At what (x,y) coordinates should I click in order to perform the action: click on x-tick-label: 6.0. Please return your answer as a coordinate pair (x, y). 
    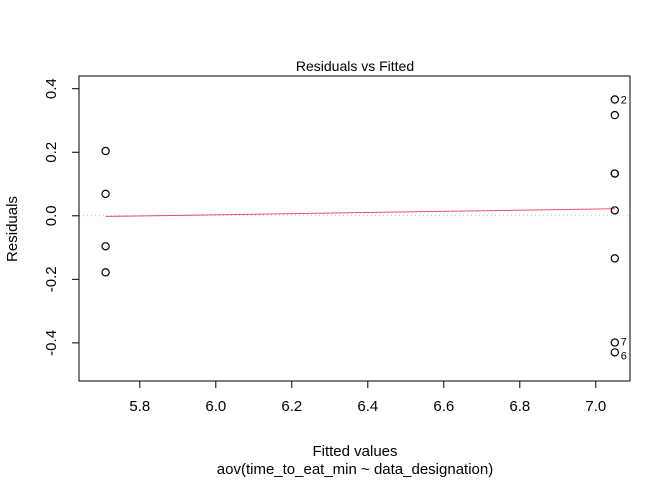
    Looking at the image, I should click on (215, 406).